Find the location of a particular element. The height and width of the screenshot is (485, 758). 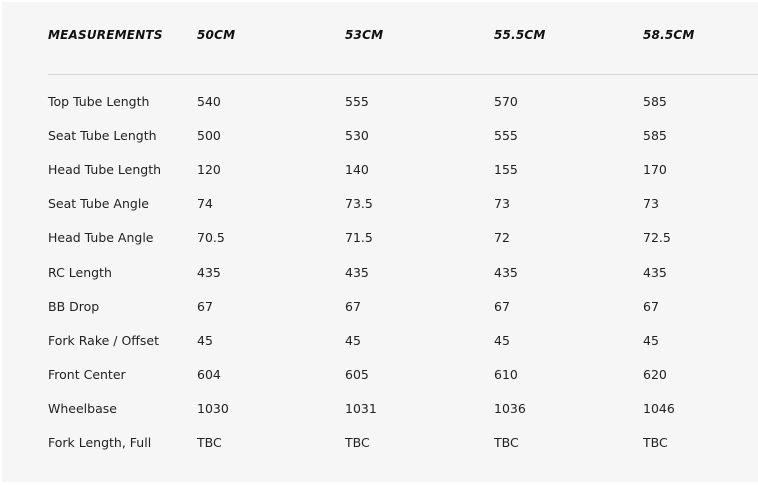

row-label: Fork Length, Full is located at coordinates (100, 442).